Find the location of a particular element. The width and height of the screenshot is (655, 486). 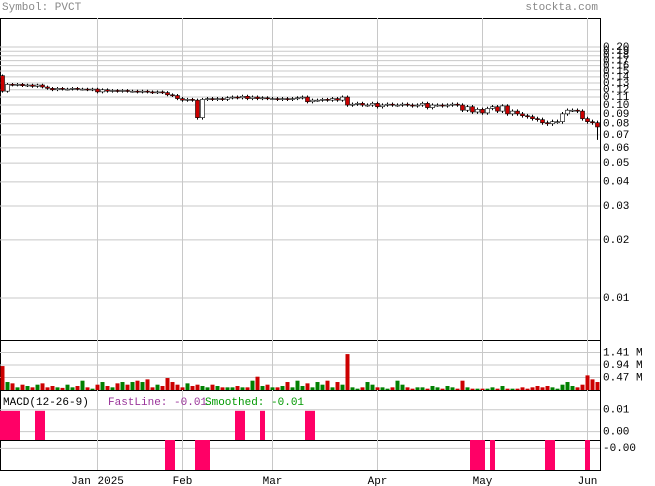

x-tick-label: Mar is located at coordinates (273, 481).